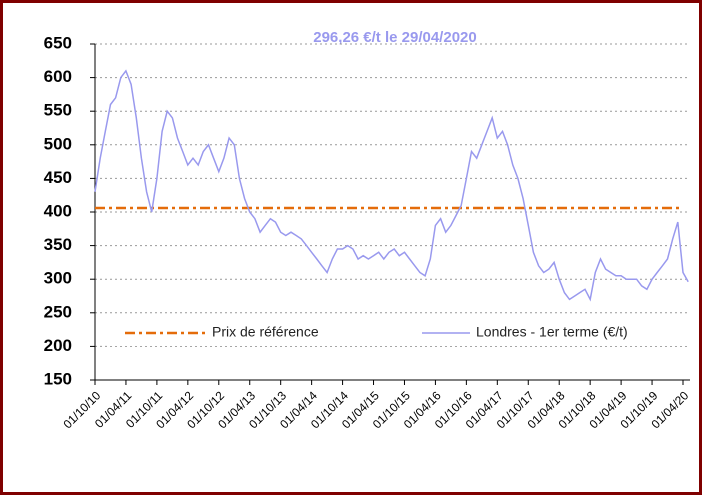  What do you see at coordinates (394, 37) in the screenshot?
I see `chart-title: 296,26 €/t le 29/04/2020` at bounding box center [394, 37].